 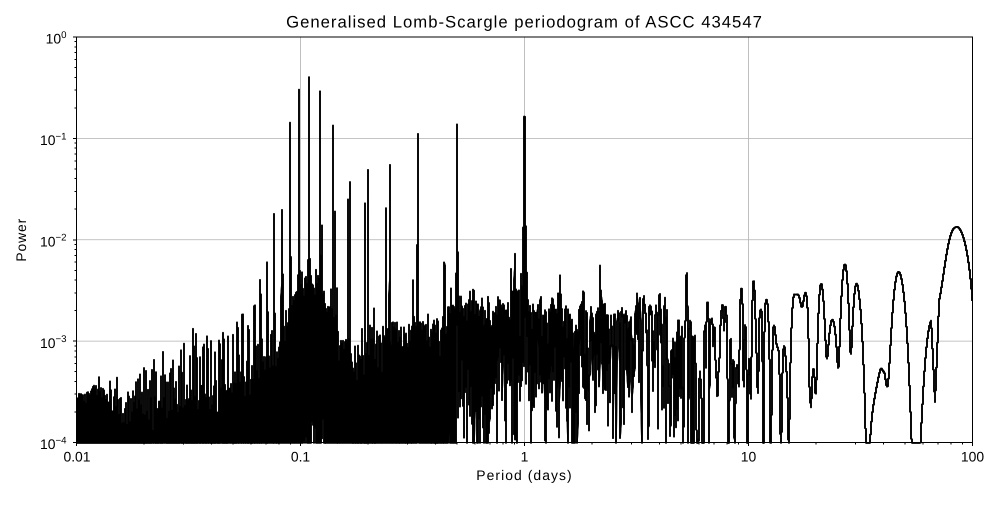 What do you see at coordinates (76, 457) in the screenshot?
I see `svg-text: 0.01` at bounding box center [76, 457].